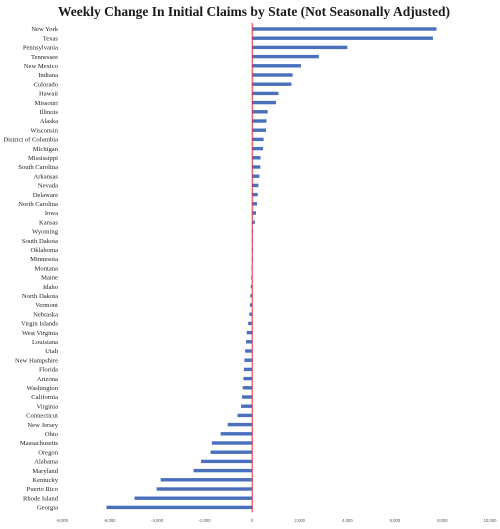  What do you see at coordinates (236, 434) in the screenshot?
I see `bar-ohio` at bounding box center [236, 434].